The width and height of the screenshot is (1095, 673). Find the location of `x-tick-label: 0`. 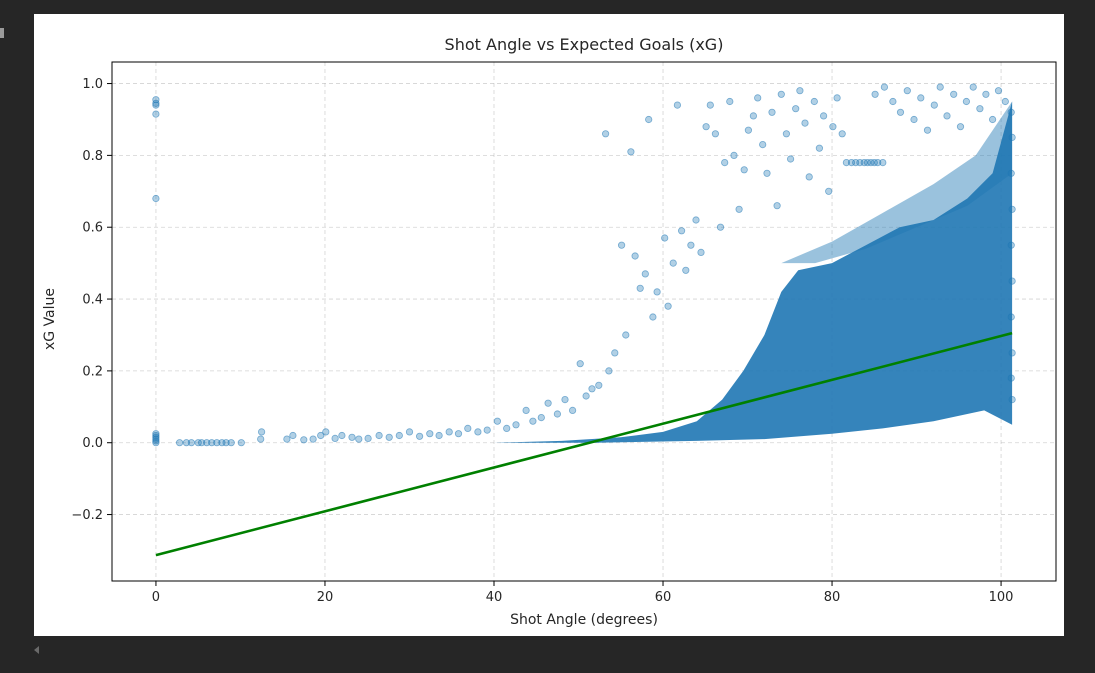

x-tick-label: 0 is located at coordinates (156, 597).